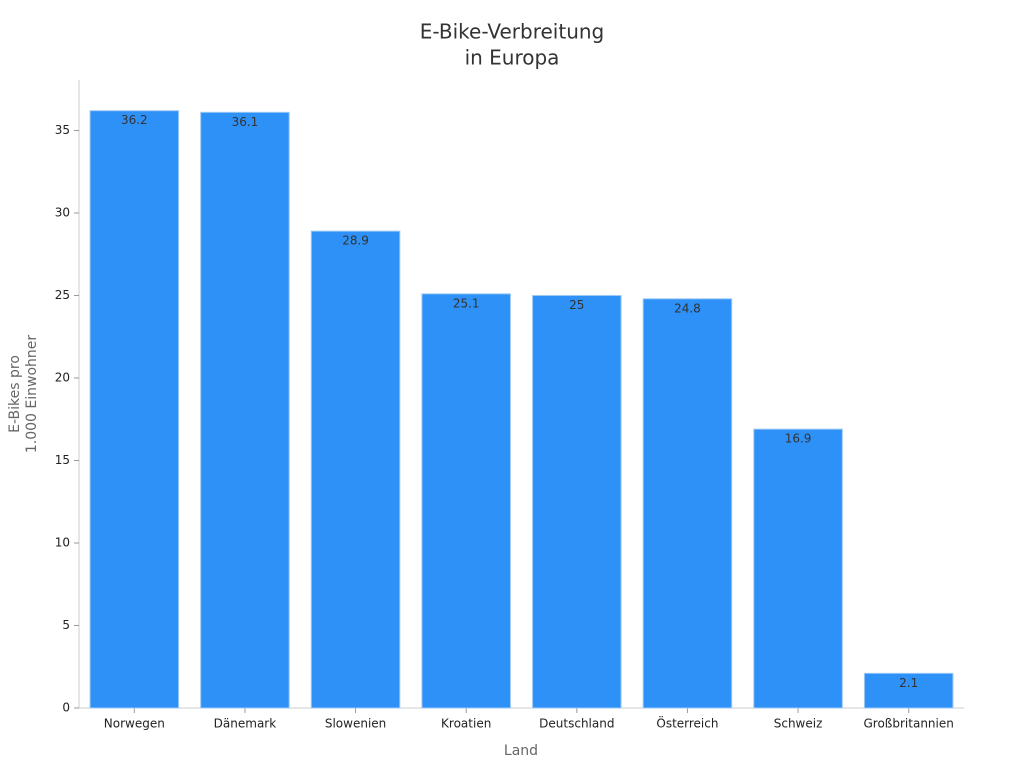 The image size is (1024, 768). What do you see at coordinates (62, 543) in the screenshot?
I see `y-tick-label: 10` at bounding box center [62, 543].